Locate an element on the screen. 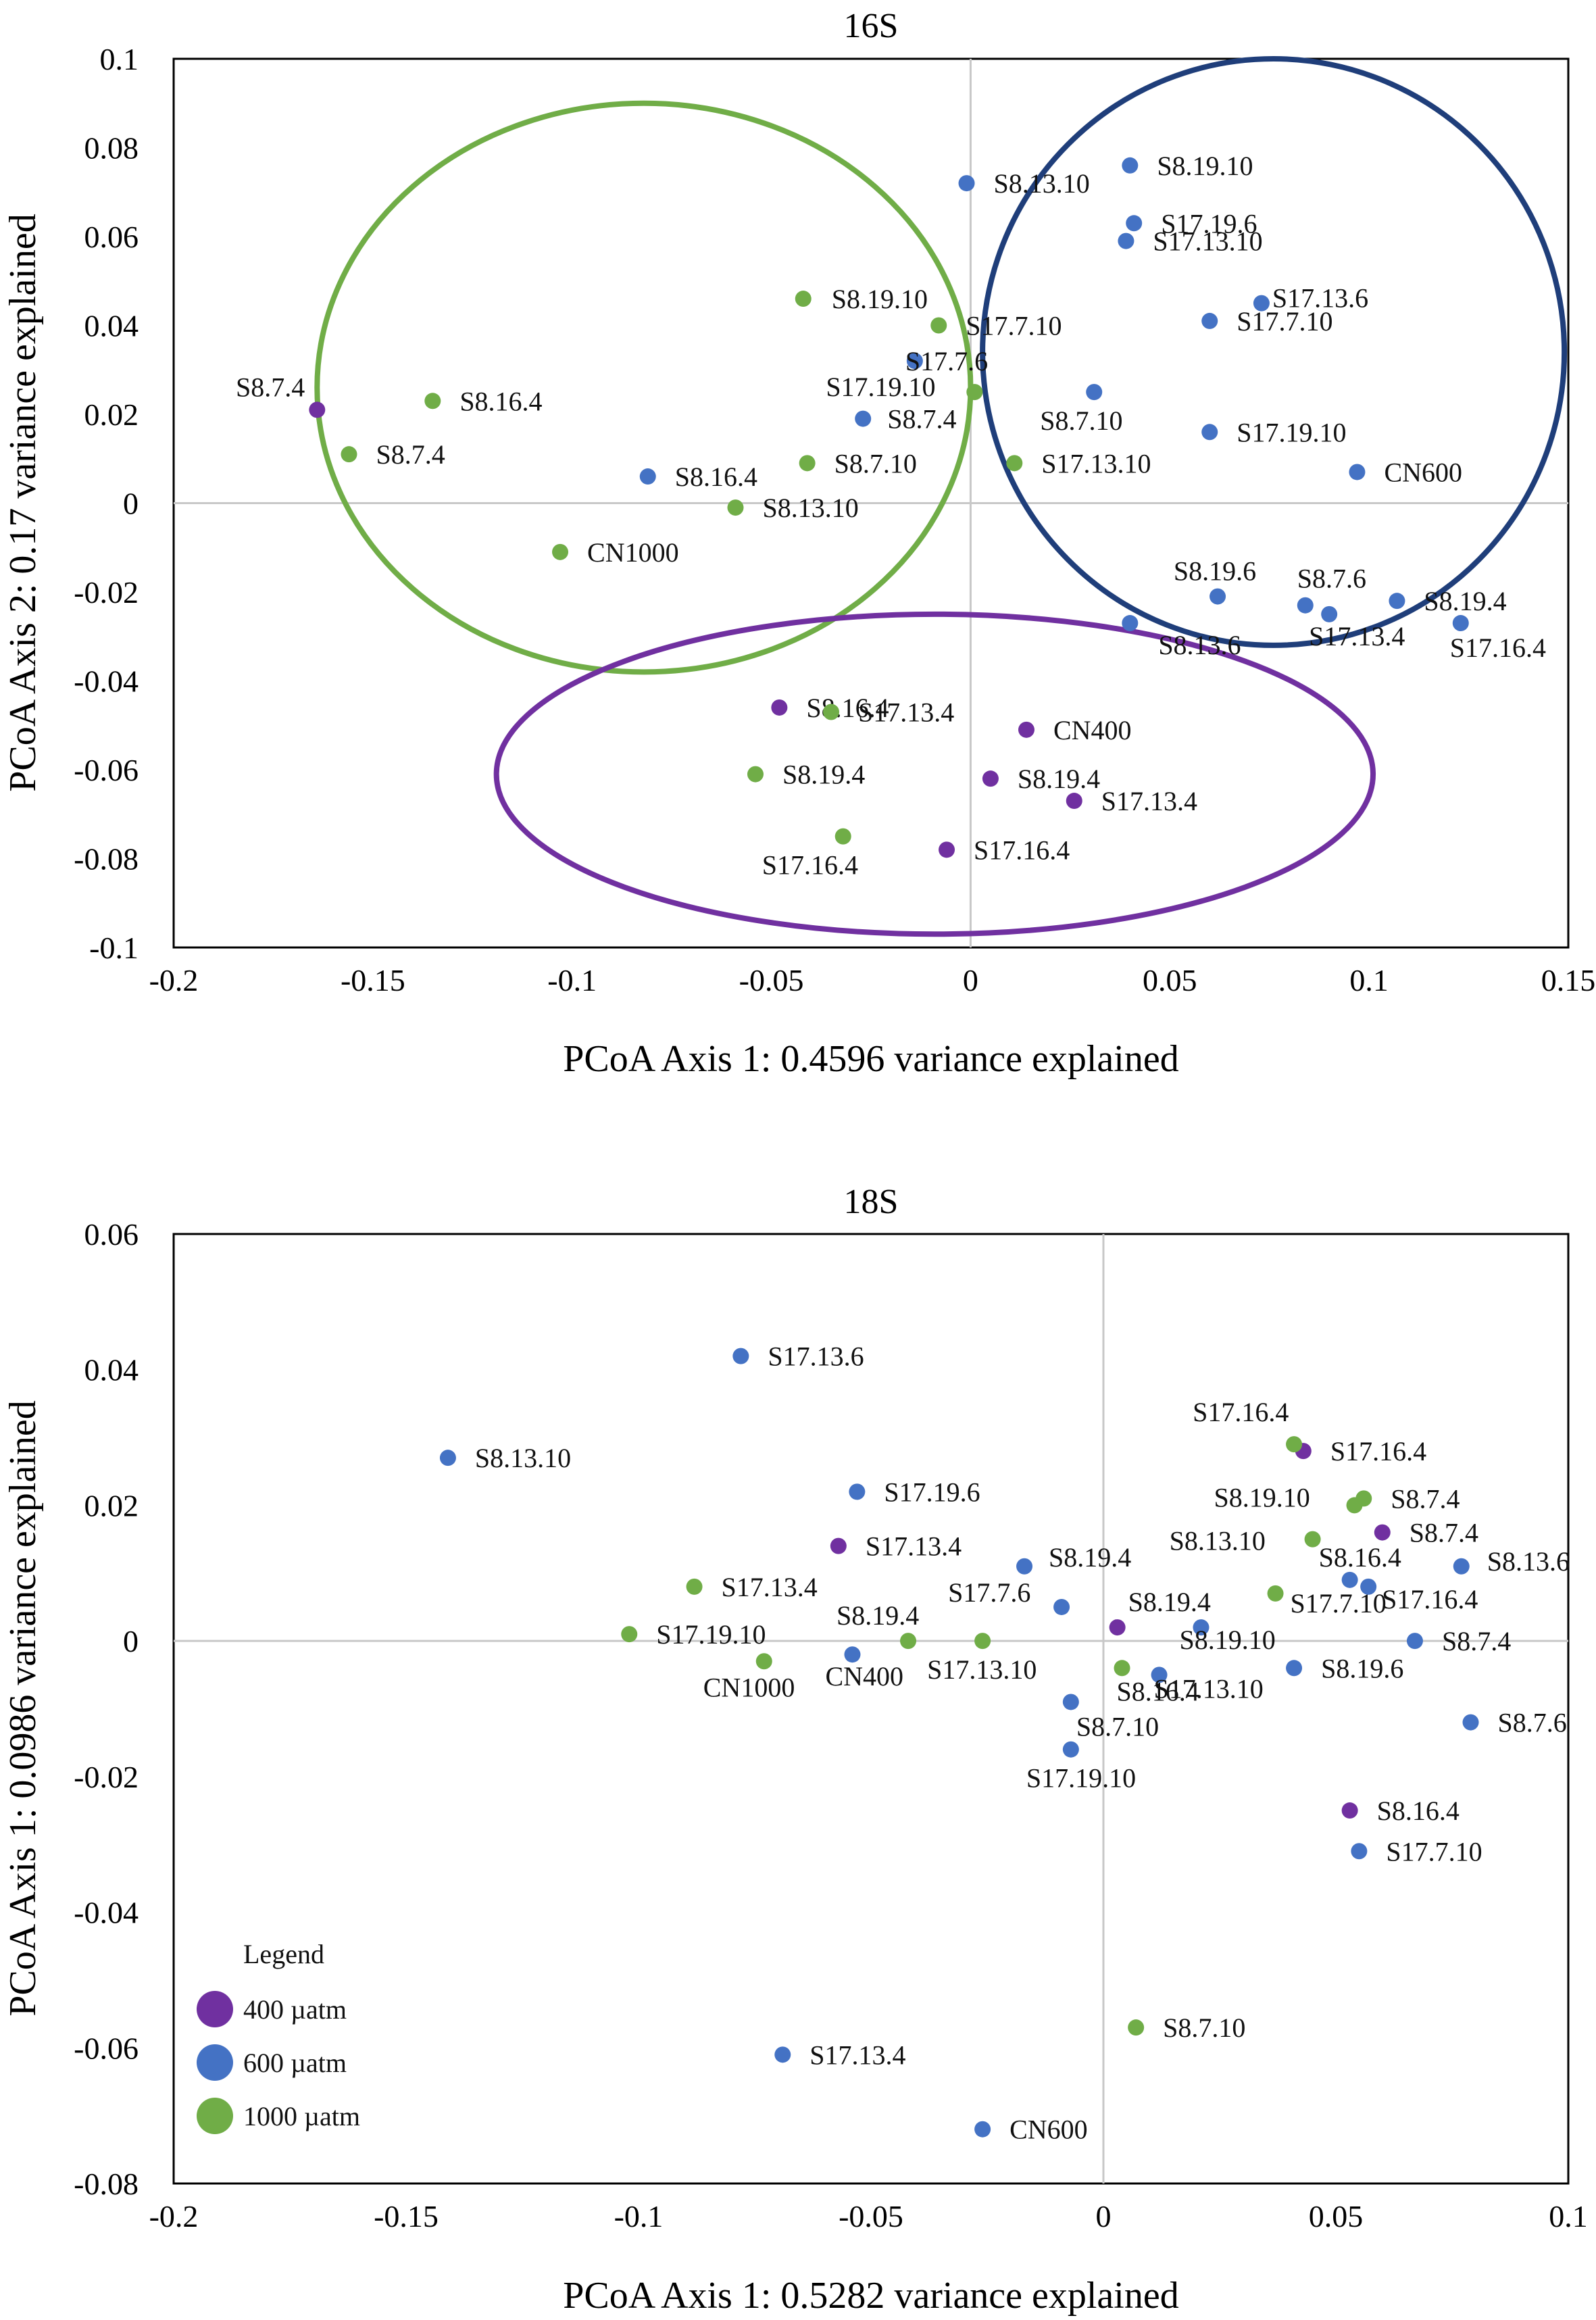 The height and width of the screenshot is (2320, 1596). y-tick-label: 0.02 is located at coordinates (111, 1505).